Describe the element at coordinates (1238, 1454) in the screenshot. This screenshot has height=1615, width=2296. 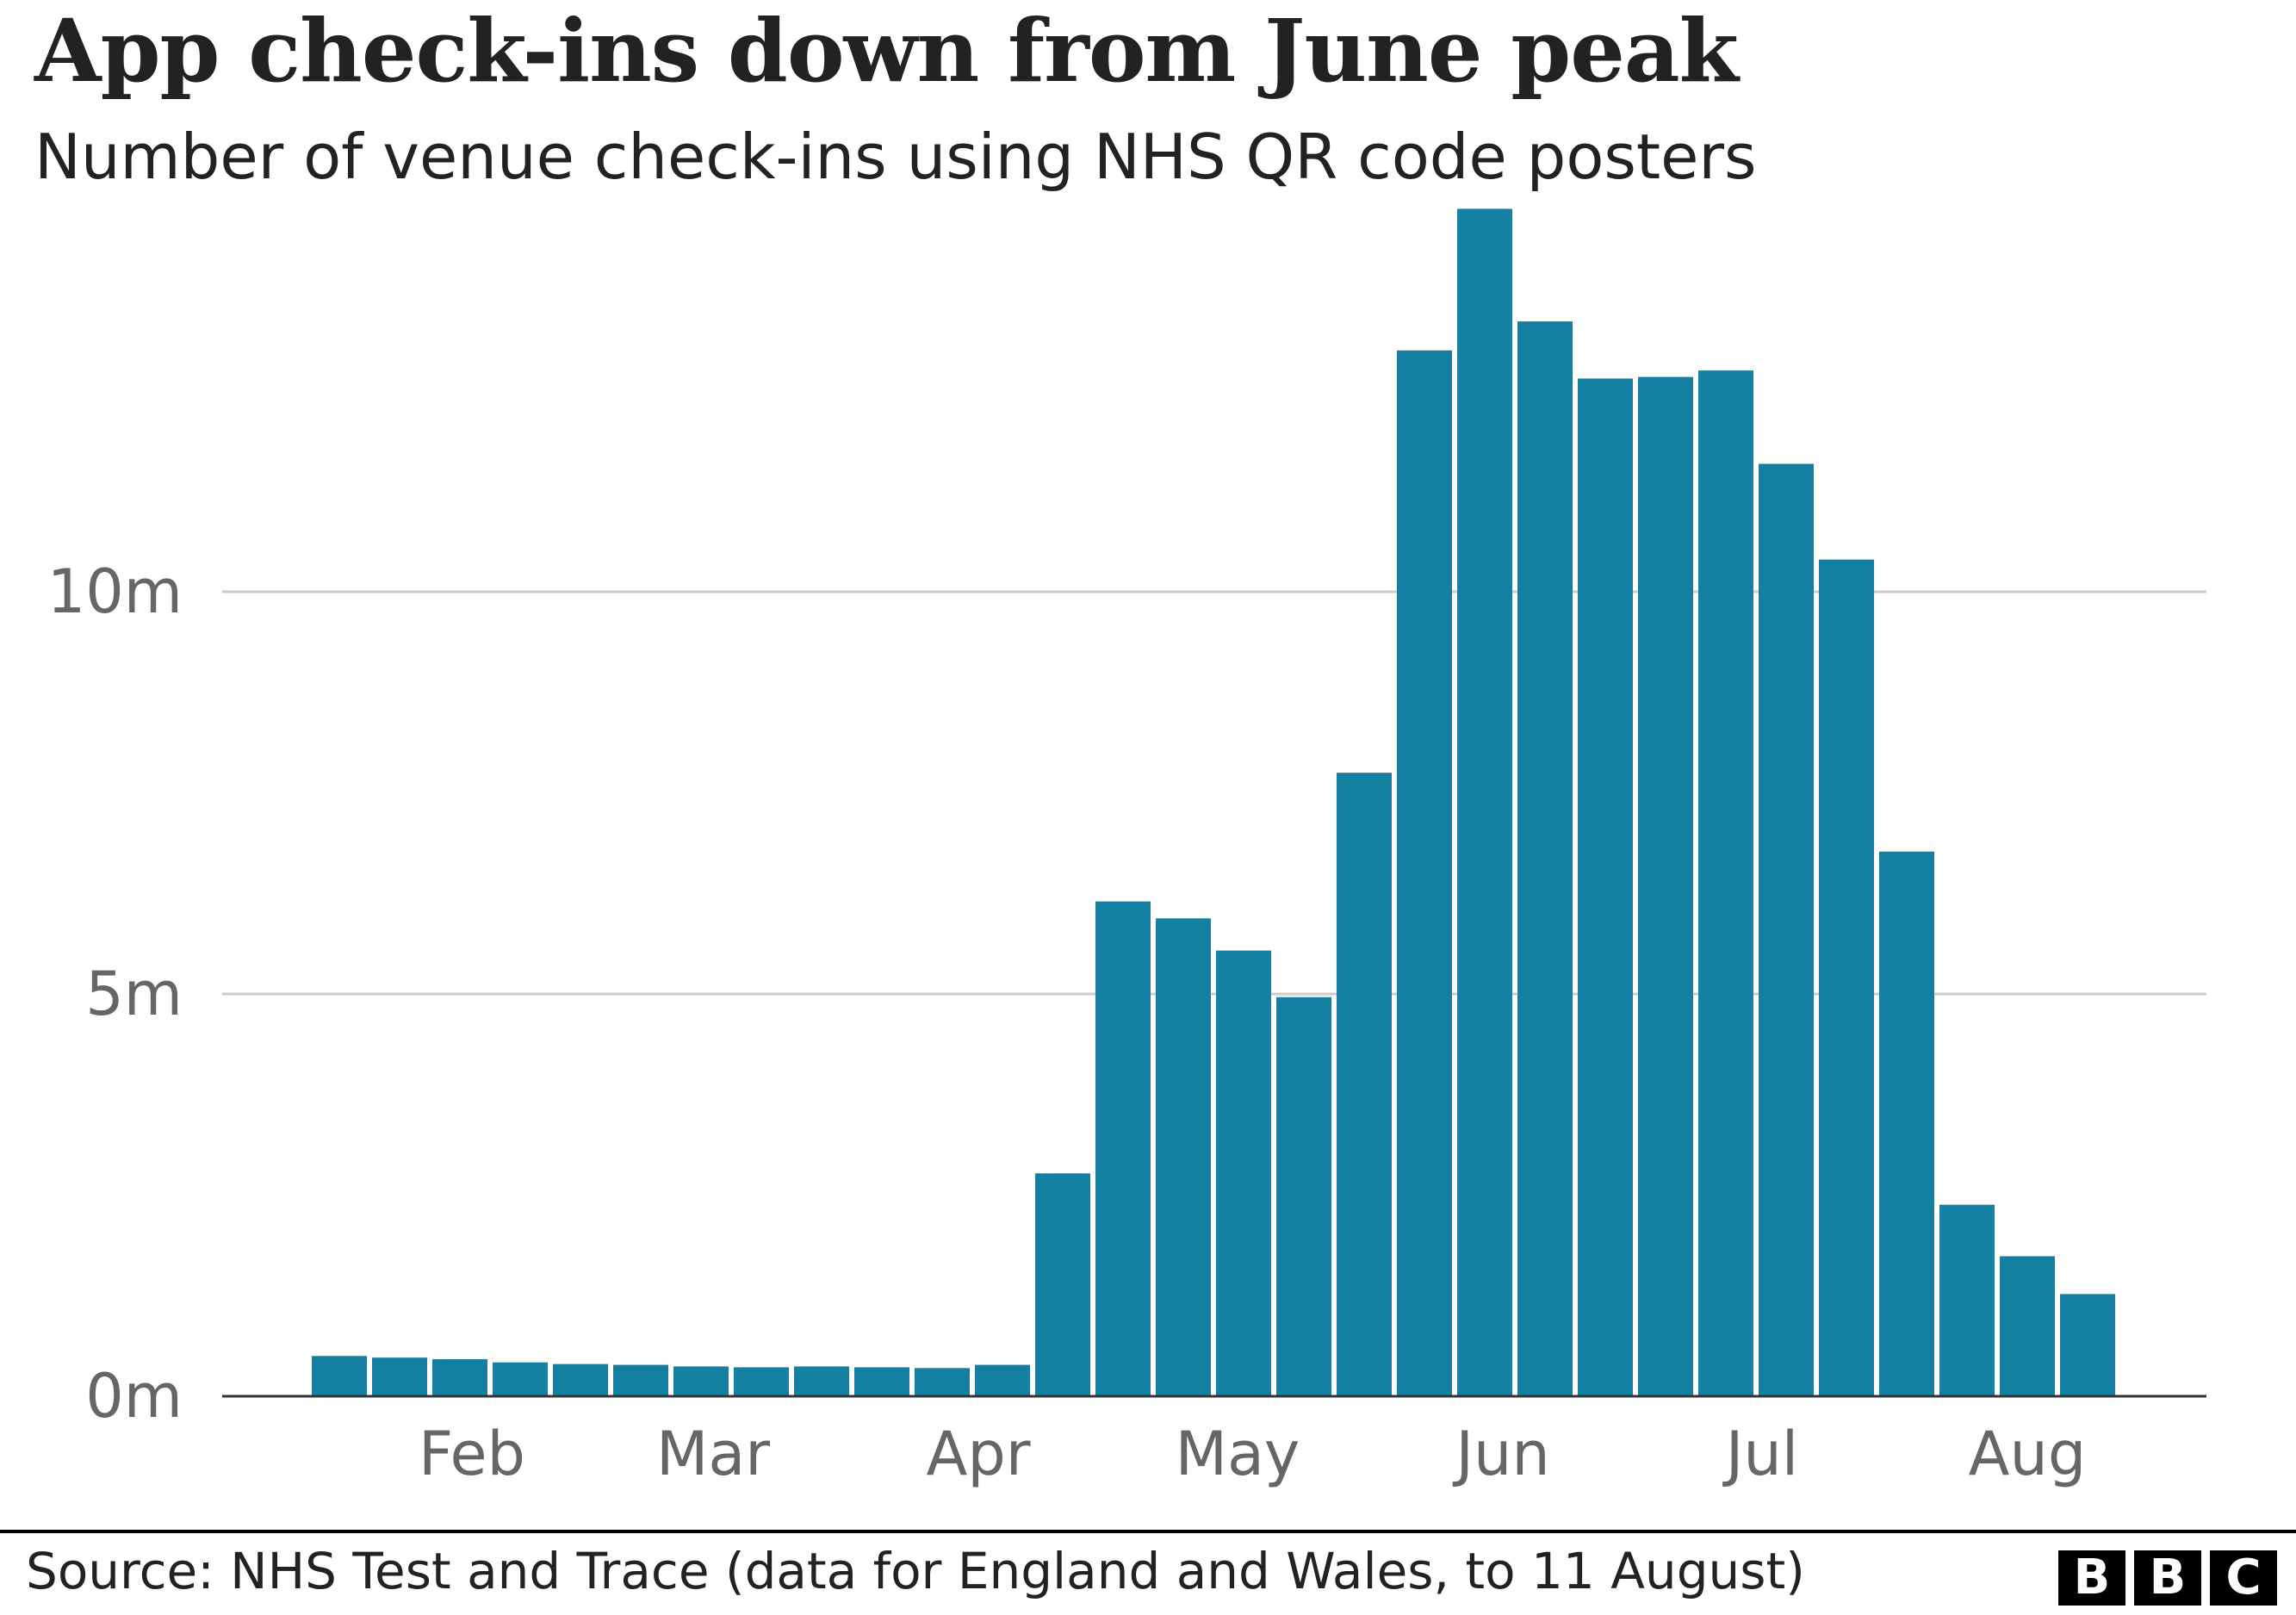
I see `x-tick-label: May` at that location.